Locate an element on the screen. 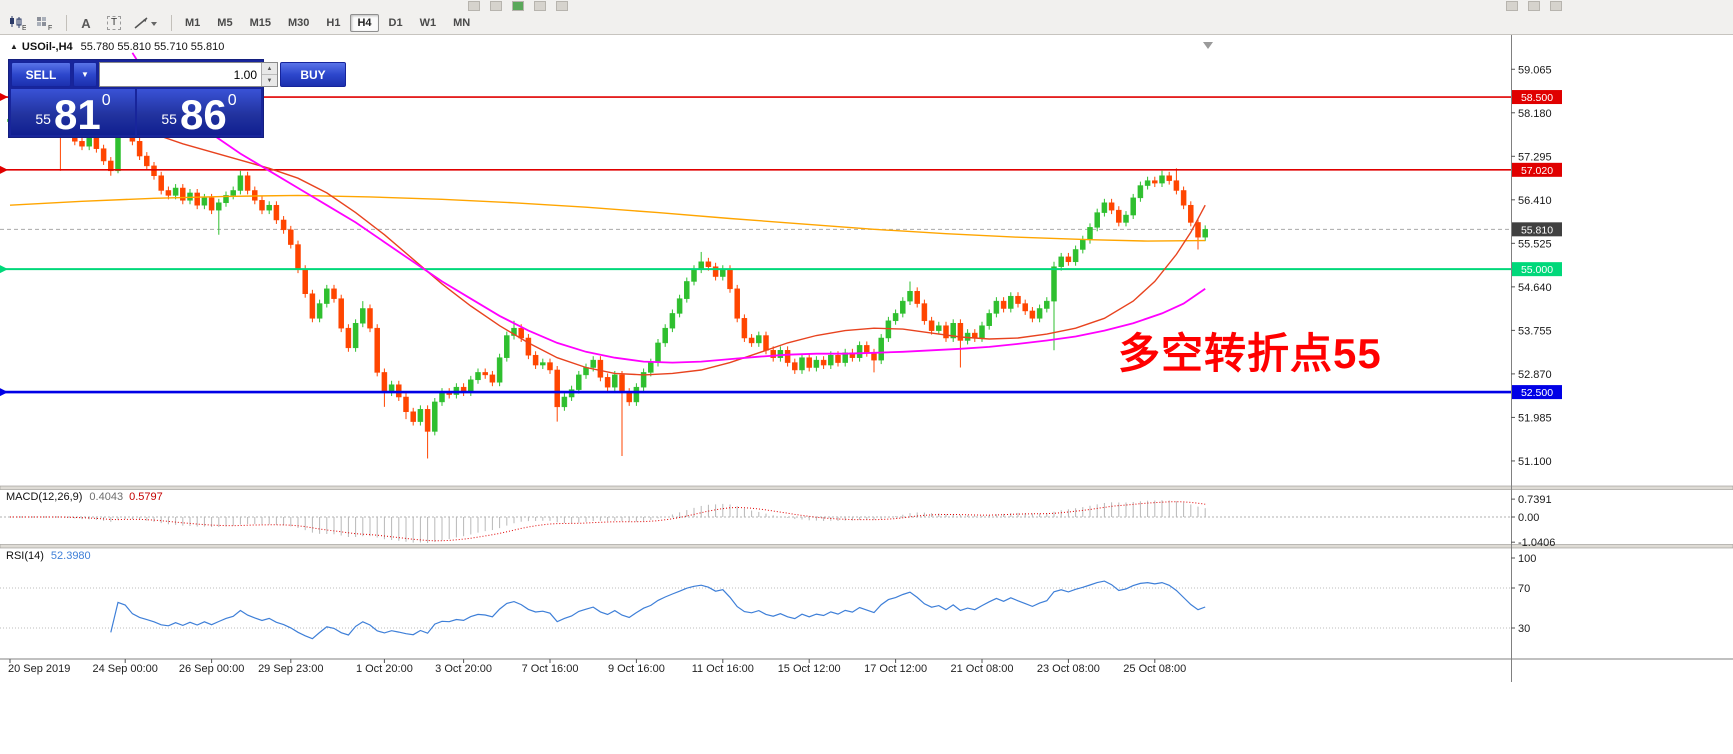 The width and height of the screenshot is (1733, 754). macd-scale-tick: -1.0406 is located at coordinates (1536, 543).